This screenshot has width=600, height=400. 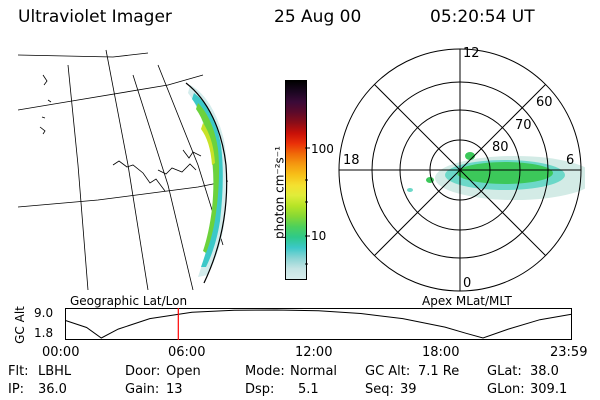 What do you see at coordinates (471, 53) in the screenshot?
I see `mlt-label-12: 12` at bounding box center [471, 53].